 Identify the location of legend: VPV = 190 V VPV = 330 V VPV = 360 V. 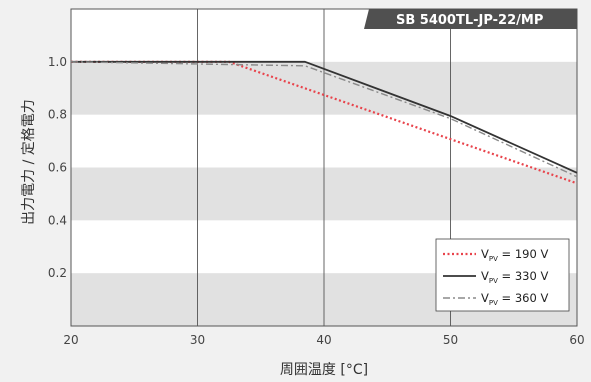
(502, 275).